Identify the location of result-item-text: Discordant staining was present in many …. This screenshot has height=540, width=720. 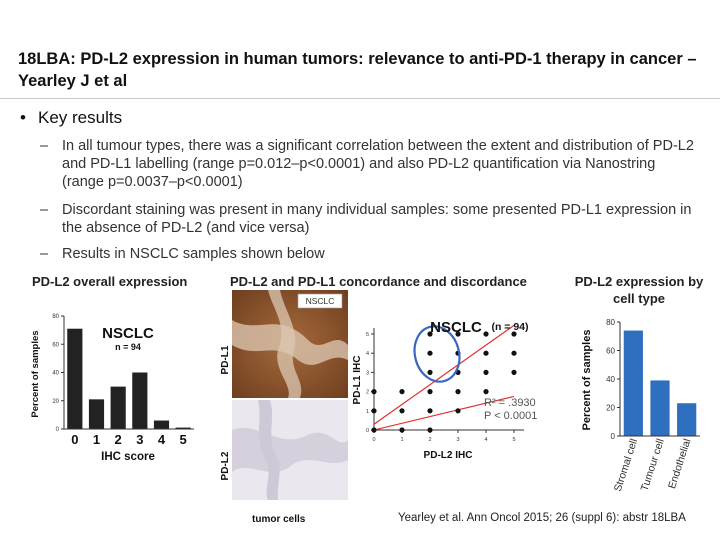
(377, 219).